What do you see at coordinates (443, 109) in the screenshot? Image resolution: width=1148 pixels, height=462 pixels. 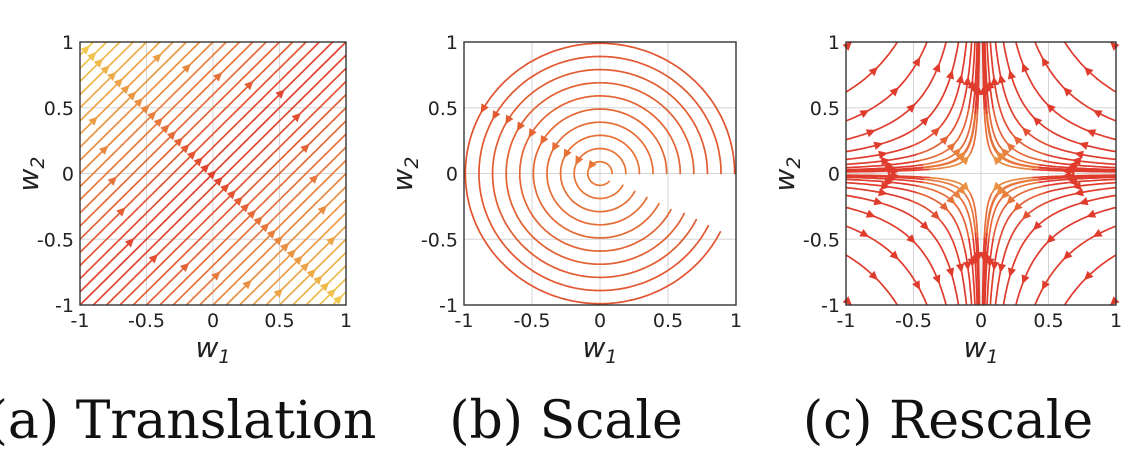 I see `y-tick-label: 0.5` at bounding box center [443, 109].